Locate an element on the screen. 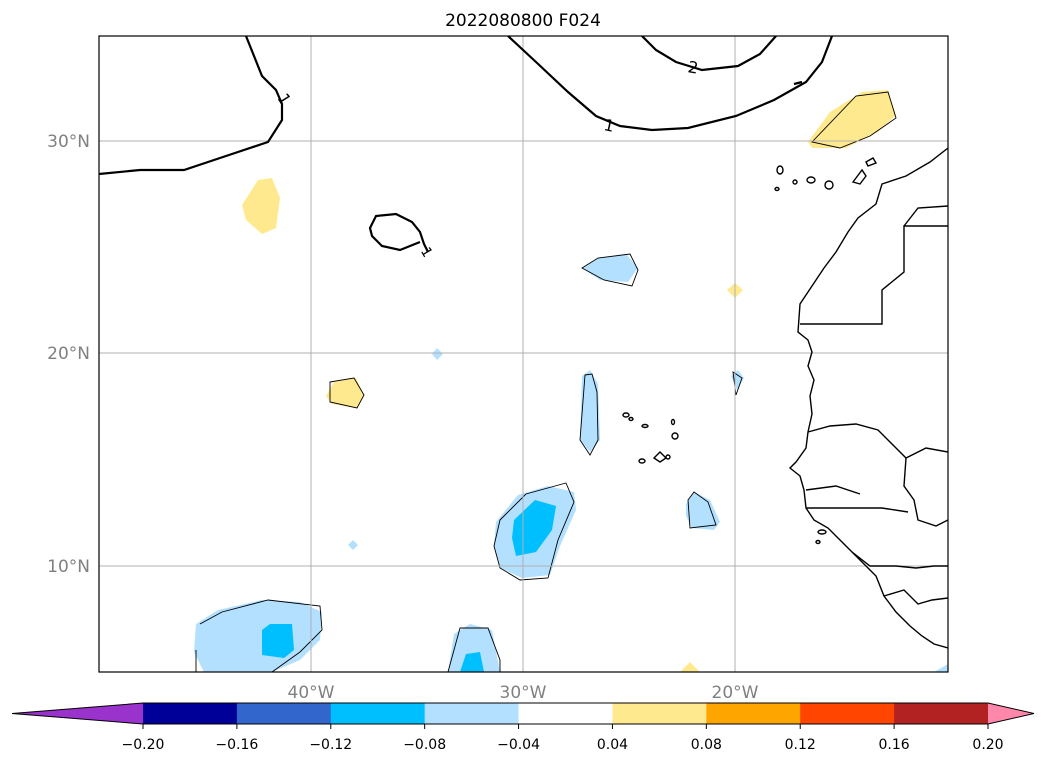 The height and width of the screenshot is (763, 1047). map-title: 2022080800 F024 is located at coordinates (523, 21).